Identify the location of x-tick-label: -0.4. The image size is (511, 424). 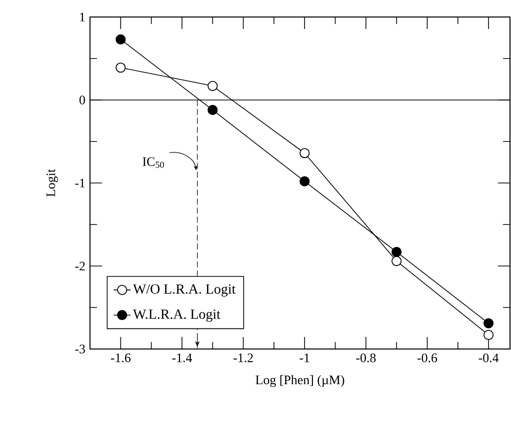
(488, 358).